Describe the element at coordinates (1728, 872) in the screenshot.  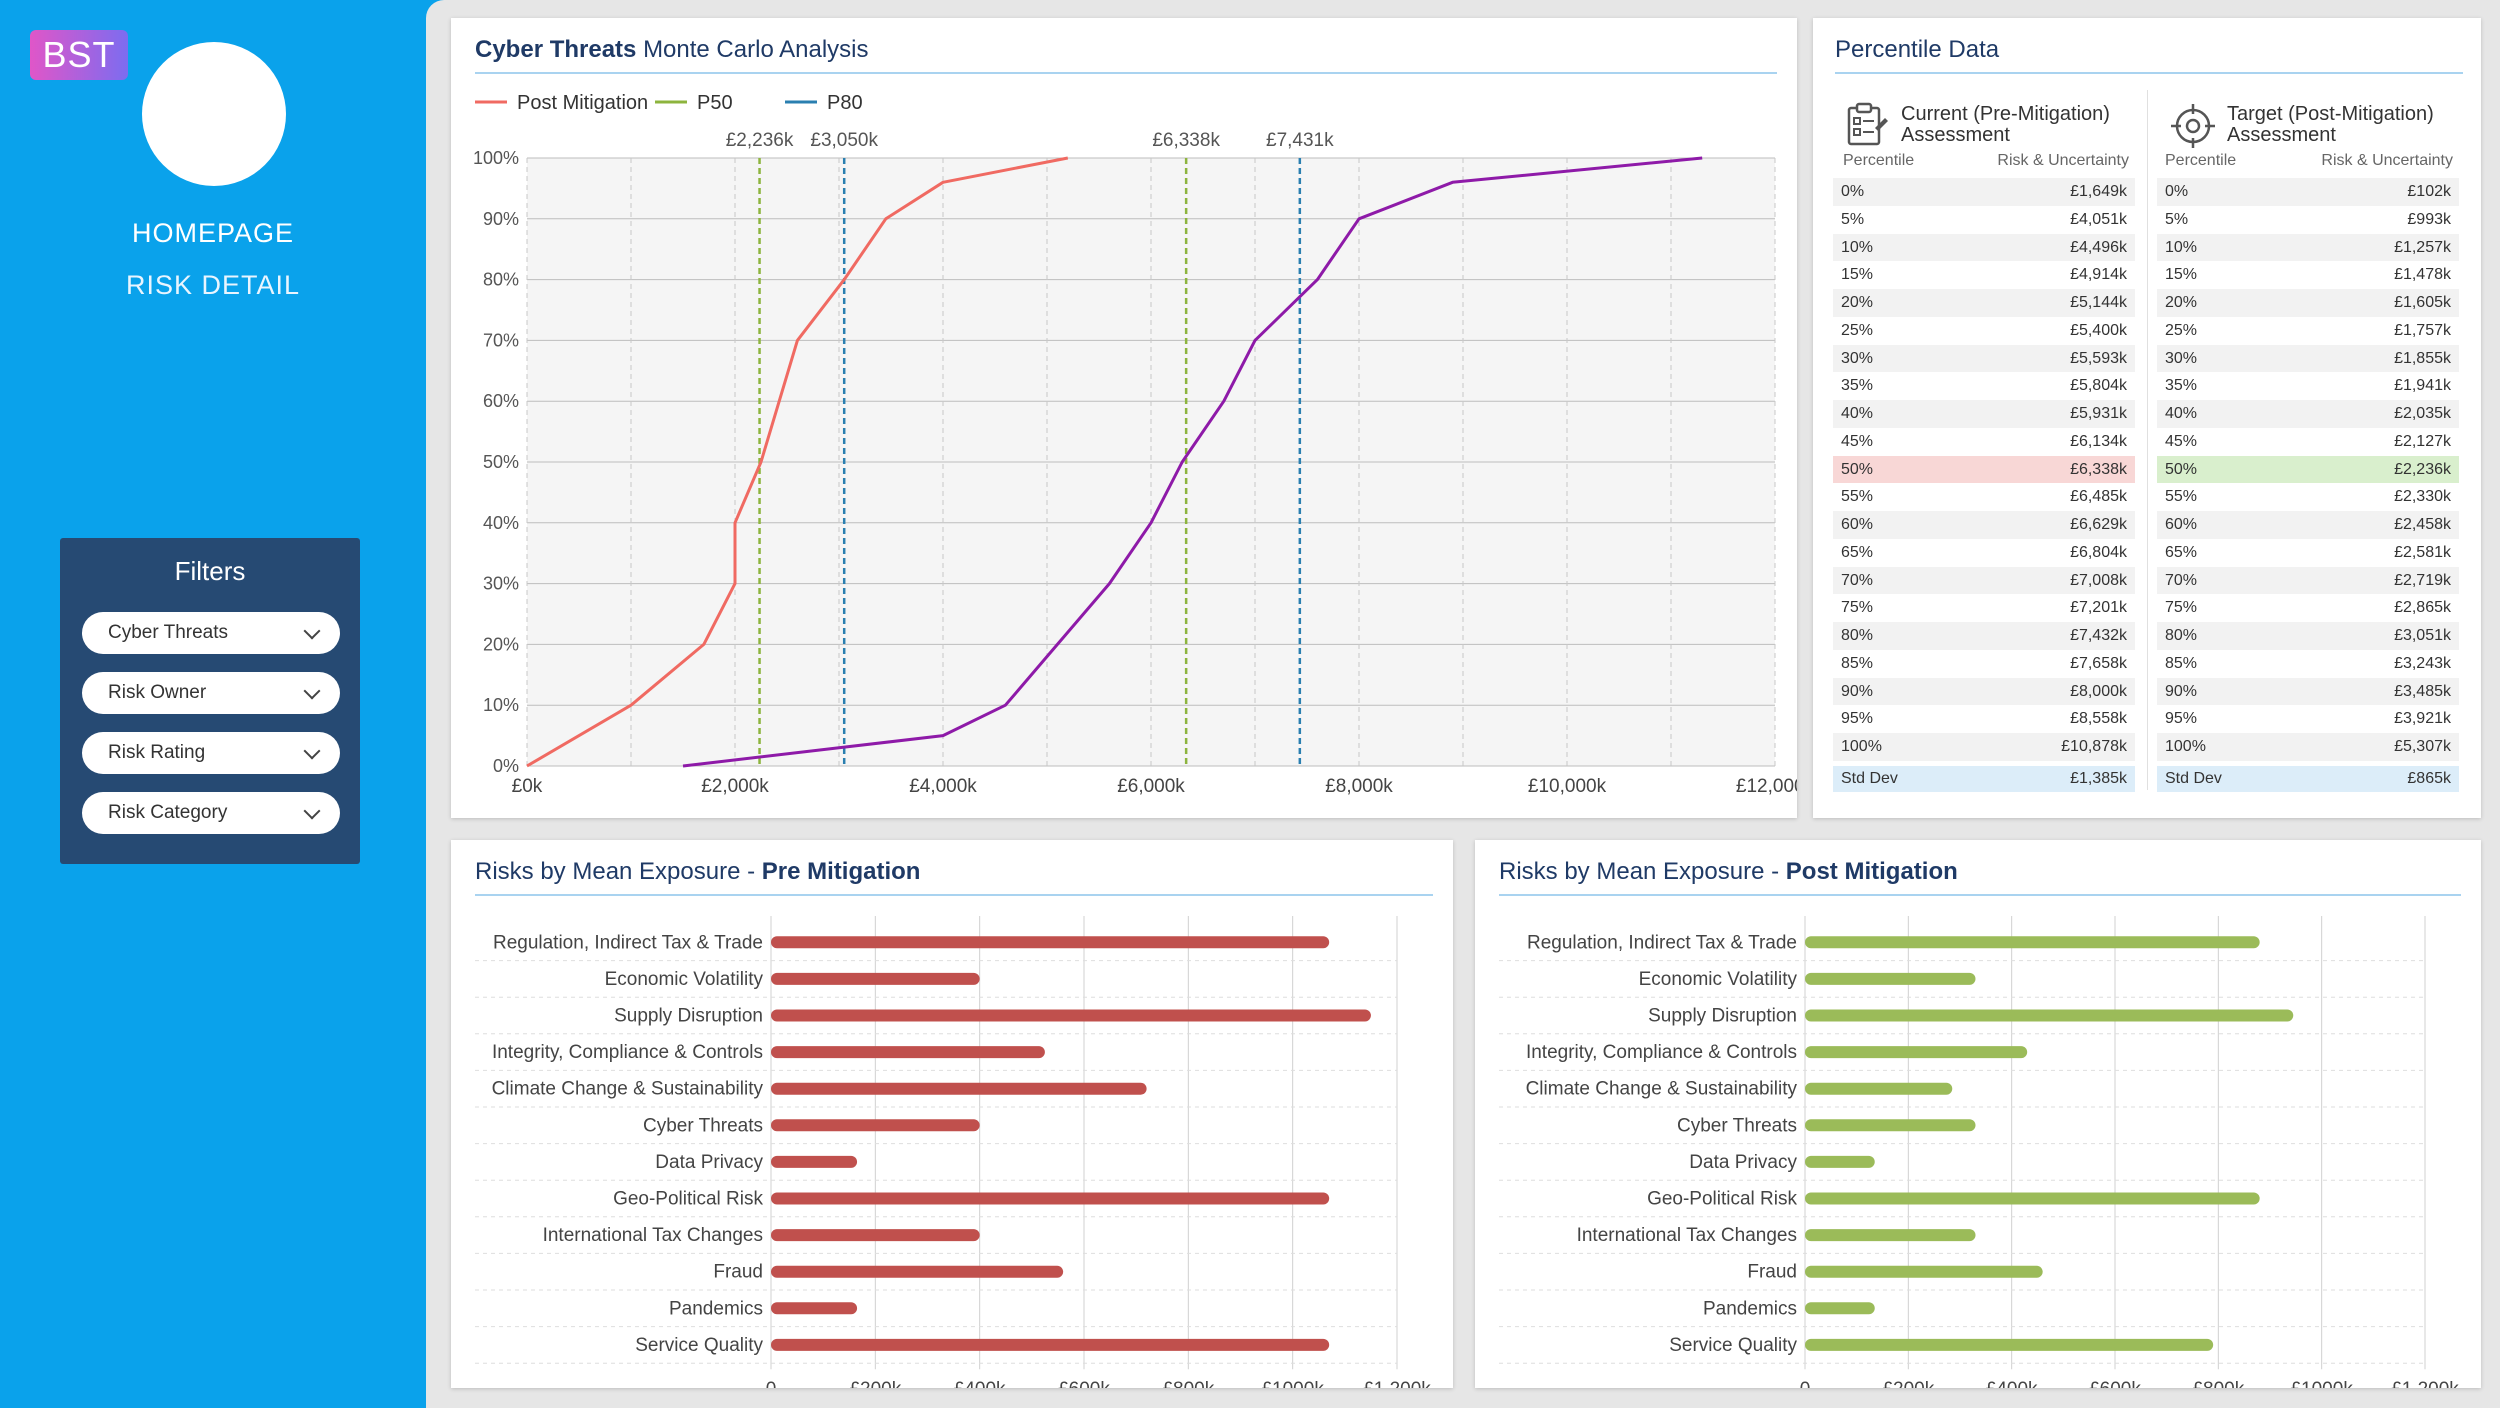
I see `post-mitigation-title: Risks by Mean Exposure - Post Mitigation` at that location.